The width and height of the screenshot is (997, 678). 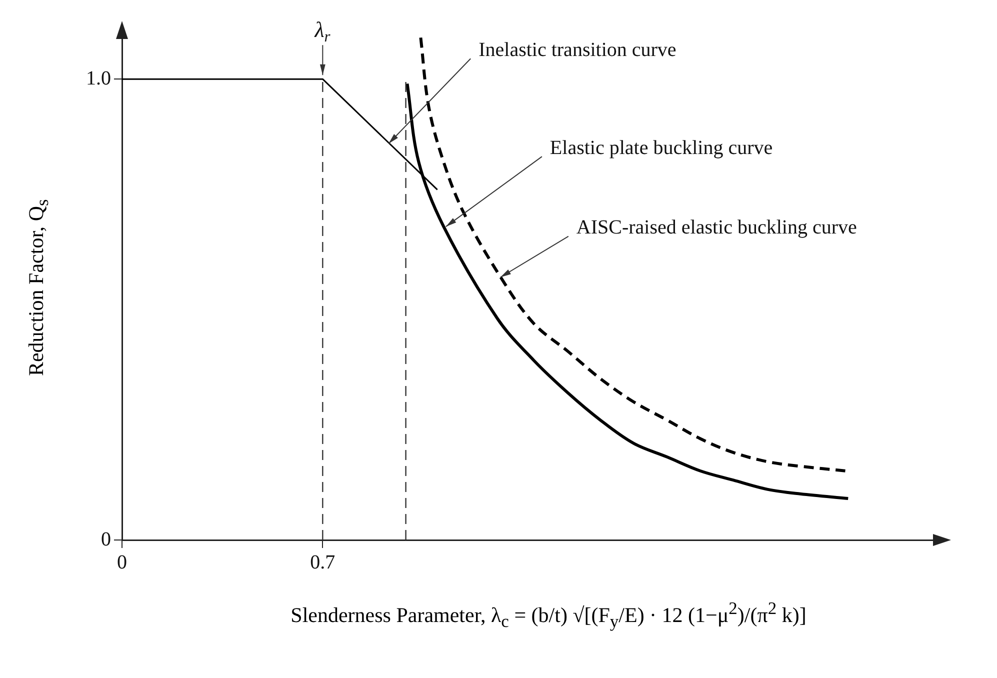 I want to click on y-tick-label: 1.0, so click(x=98, y=78).